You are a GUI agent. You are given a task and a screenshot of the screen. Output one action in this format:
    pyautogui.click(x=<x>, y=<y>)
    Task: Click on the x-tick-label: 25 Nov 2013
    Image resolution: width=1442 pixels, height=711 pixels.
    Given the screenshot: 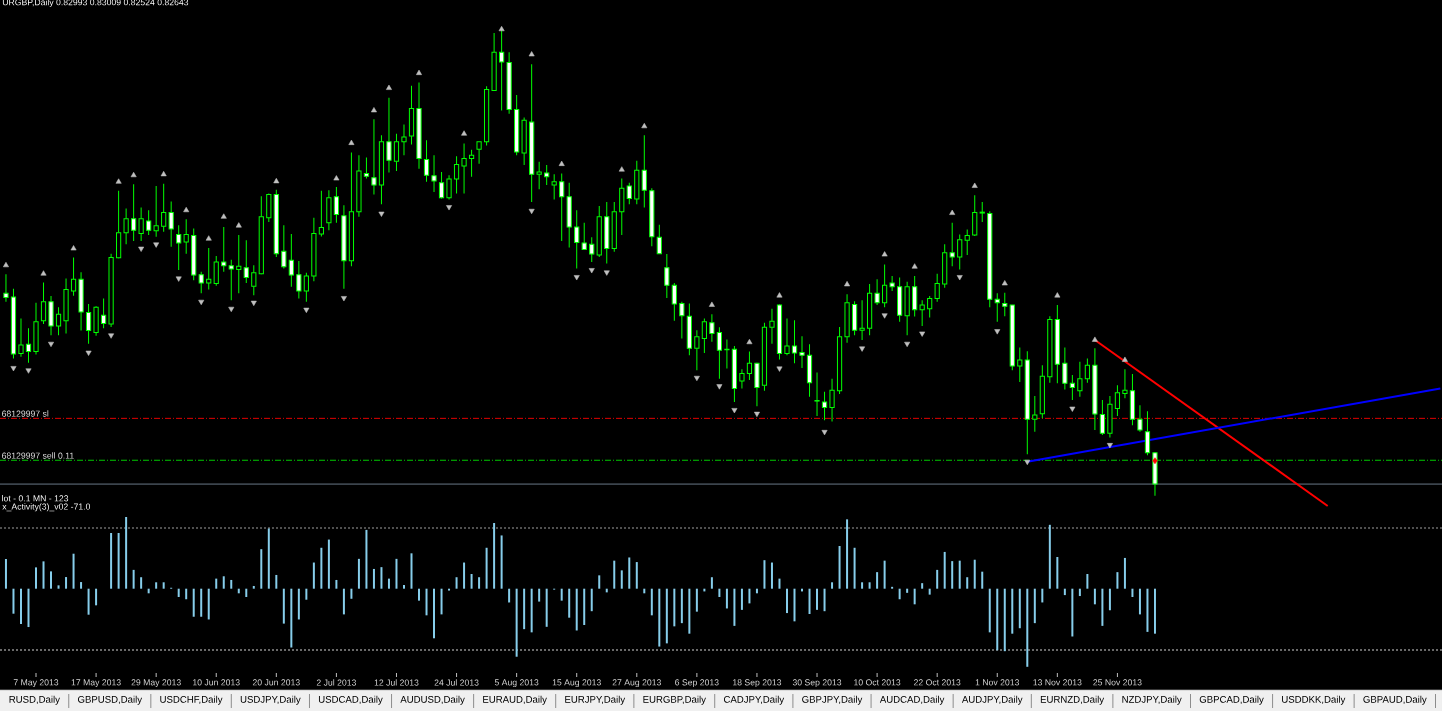 What is the action you would take?
    pyautogui.click(x=1117, y=682)
    